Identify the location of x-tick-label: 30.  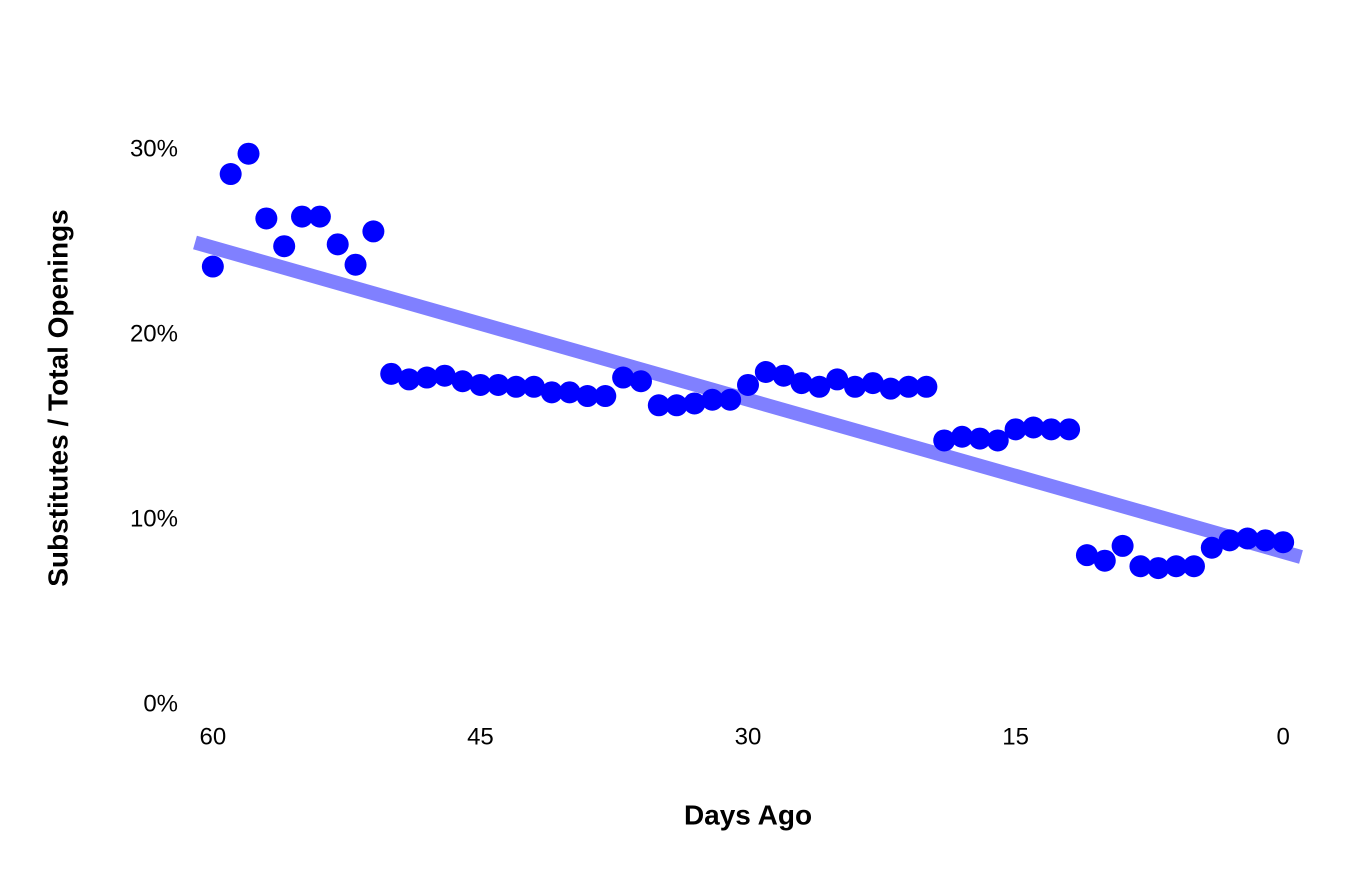
(748, 736).